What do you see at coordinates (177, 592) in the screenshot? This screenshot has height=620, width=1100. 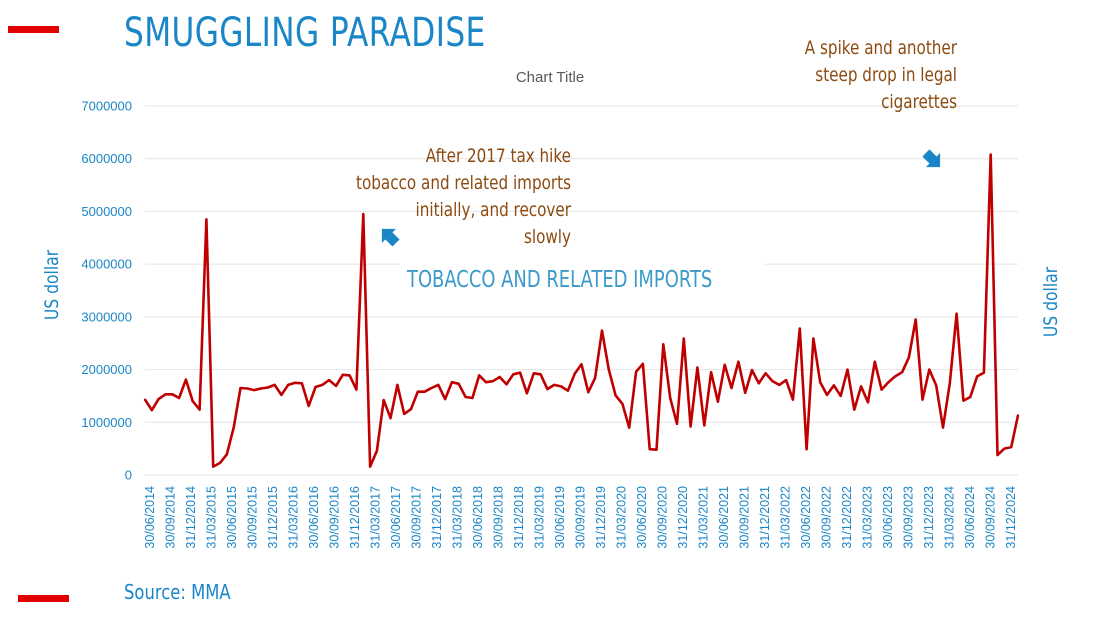 I see `source-note: Source: MMA` at bounding box center [177, 592].